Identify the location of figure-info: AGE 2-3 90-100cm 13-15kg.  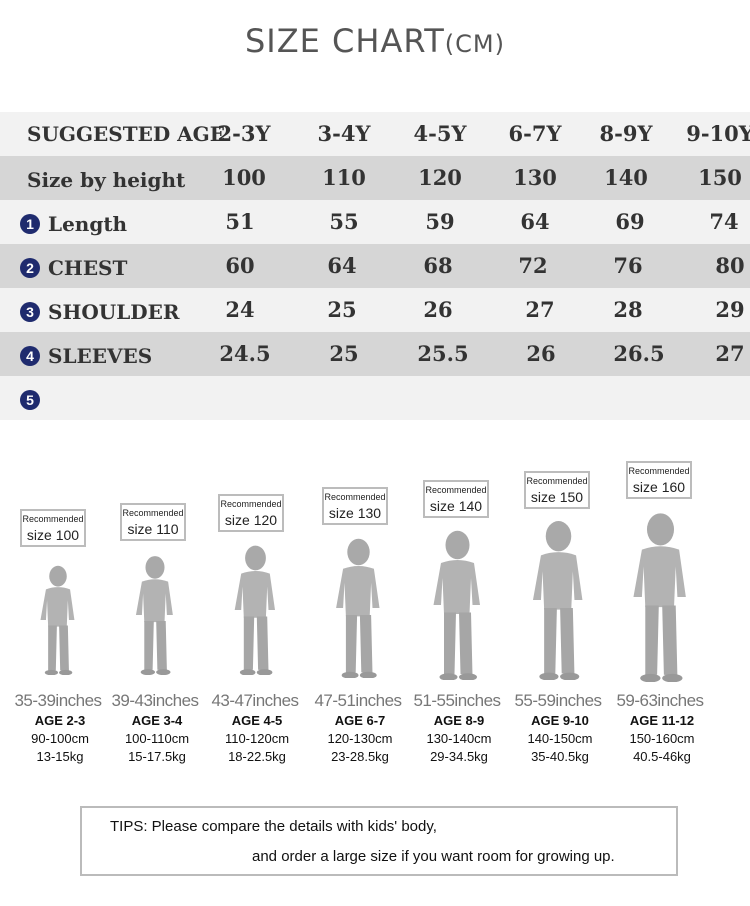
(60, 739).